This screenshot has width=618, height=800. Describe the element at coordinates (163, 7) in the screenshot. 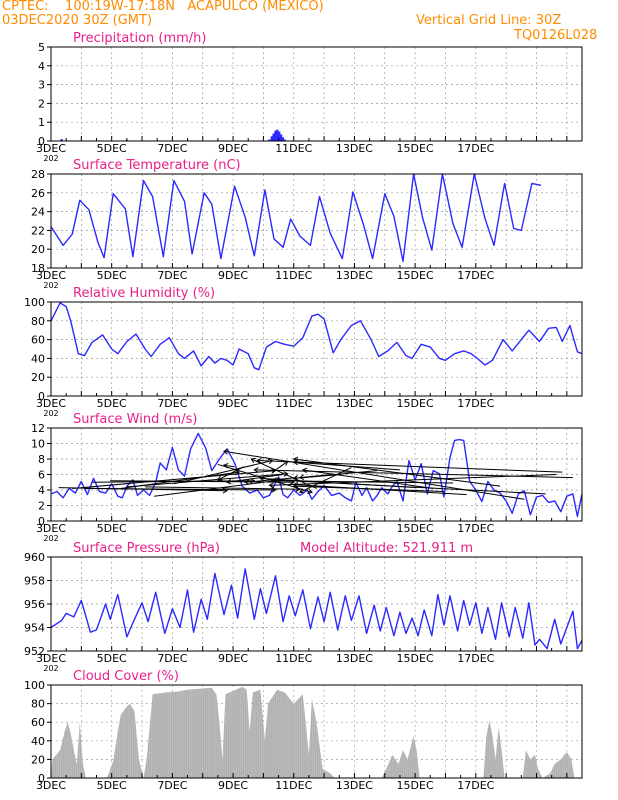

I see `header-line1: CPTEC: 100:19W-17:18N ACAPULCO (MEXICO)` at that location.